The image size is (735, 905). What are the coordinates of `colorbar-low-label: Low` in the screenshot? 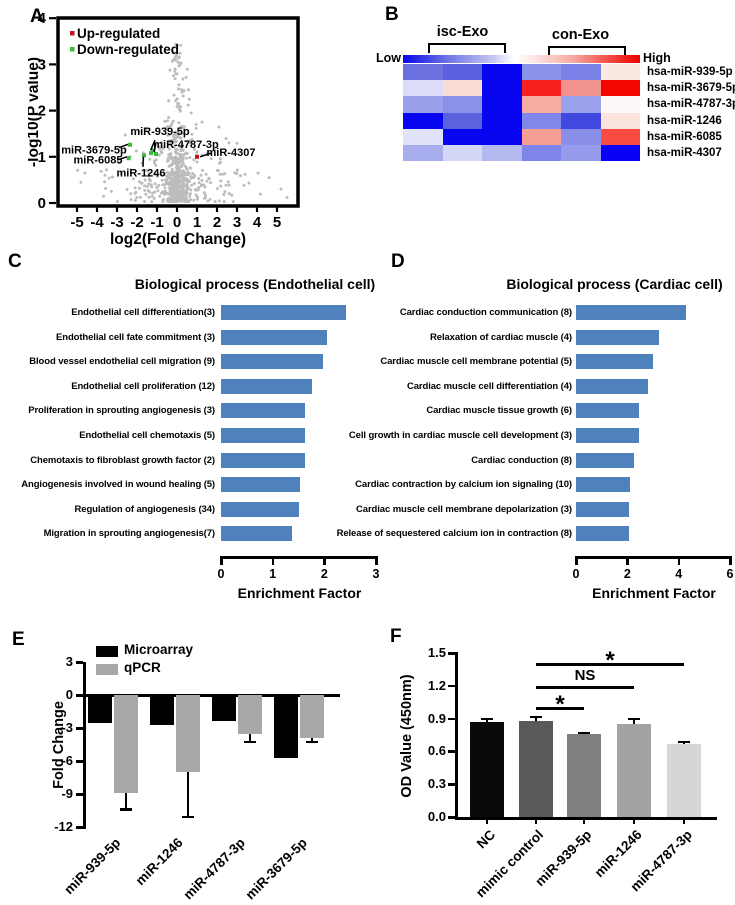 It's located at (388, 58).